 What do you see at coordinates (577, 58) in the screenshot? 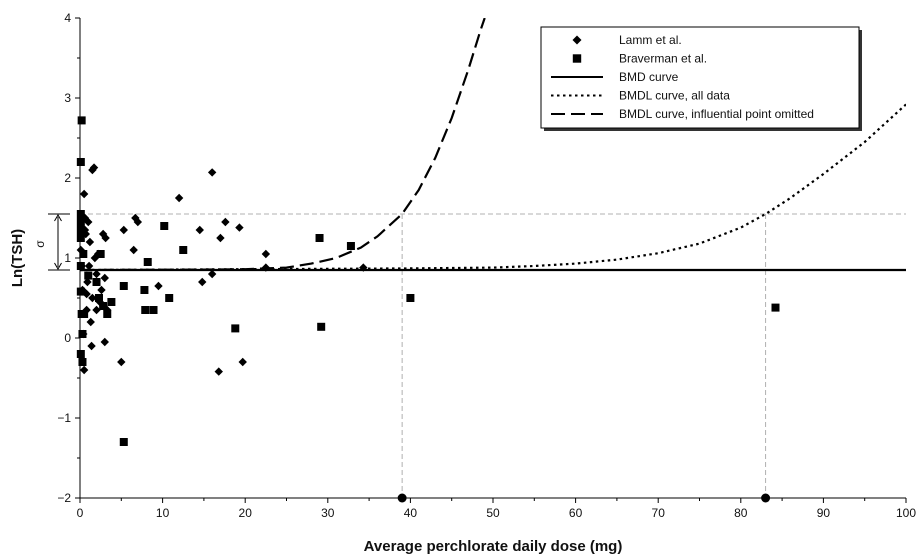
I see `legend-marker-square` at bounding box center [577, 58].